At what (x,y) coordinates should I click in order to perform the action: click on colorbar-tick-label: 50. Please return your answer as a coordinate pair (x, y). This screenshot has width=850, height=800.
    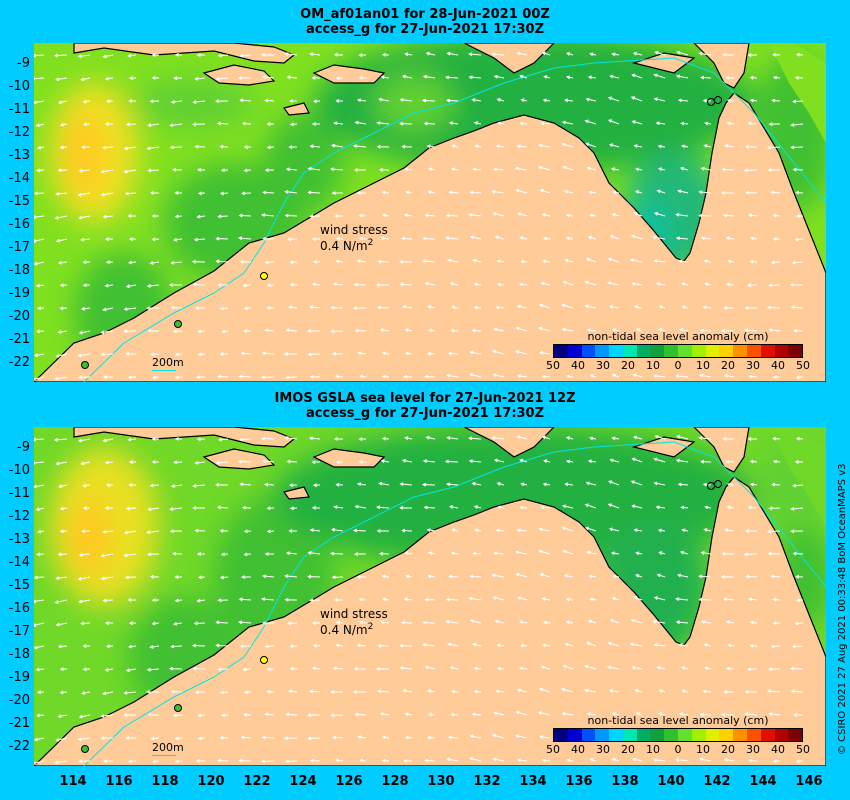
    Looking at the image, I should click on (803, 365).